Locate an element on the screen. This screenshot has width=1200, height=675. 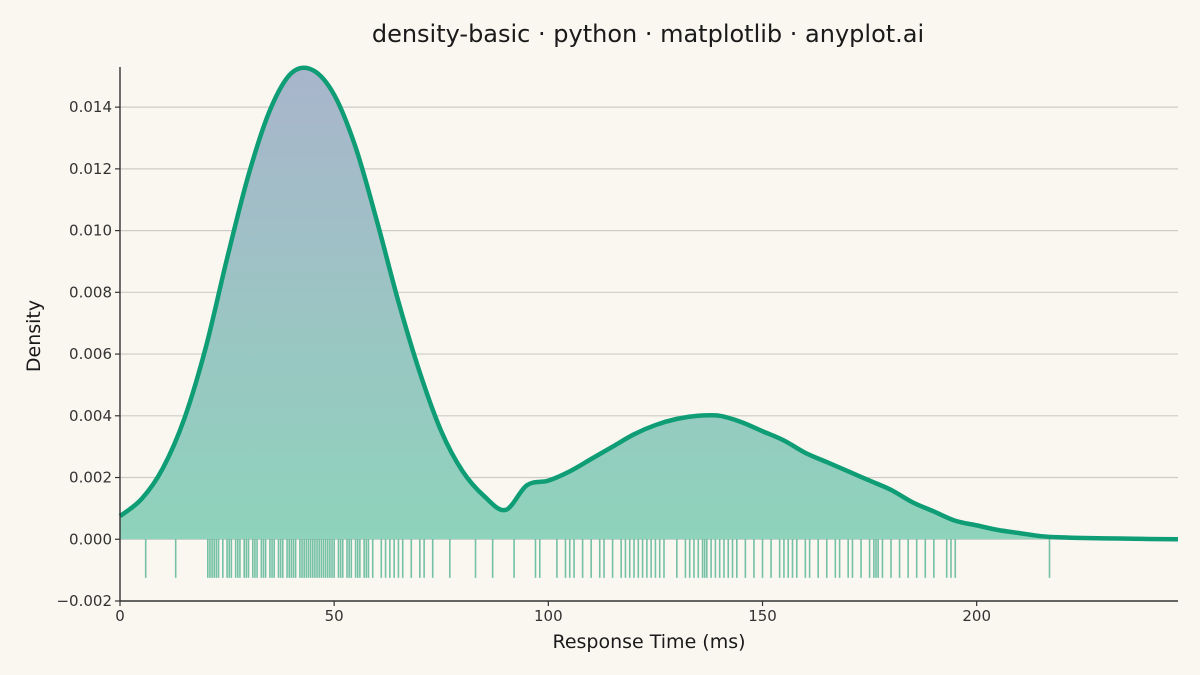
x-tick-label: 0 is located at coordinates (120, 616).